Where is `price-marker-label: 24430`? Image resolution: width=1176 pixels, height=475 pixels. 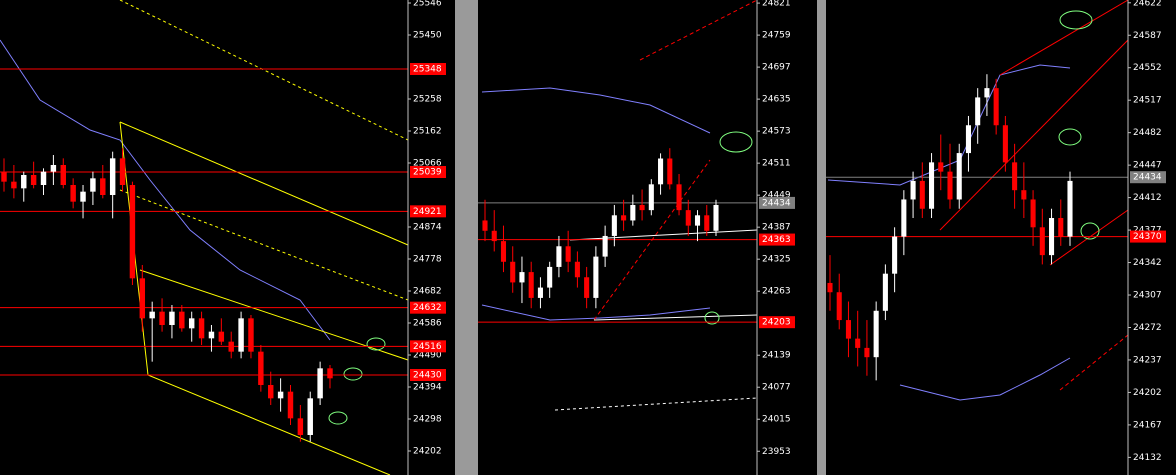 price-marker-label: 24430 is located at coordinates (427, 376).